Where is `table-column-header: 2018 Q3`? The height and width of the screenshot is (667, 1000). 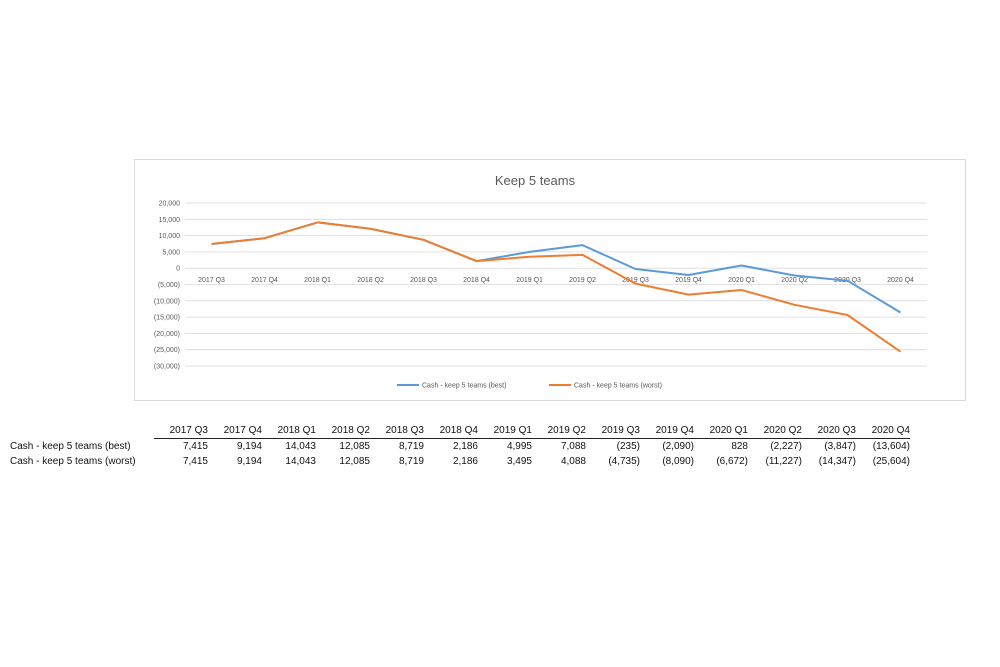 table-column-header: 2018 Q3 is located at coordinates (397, 431).